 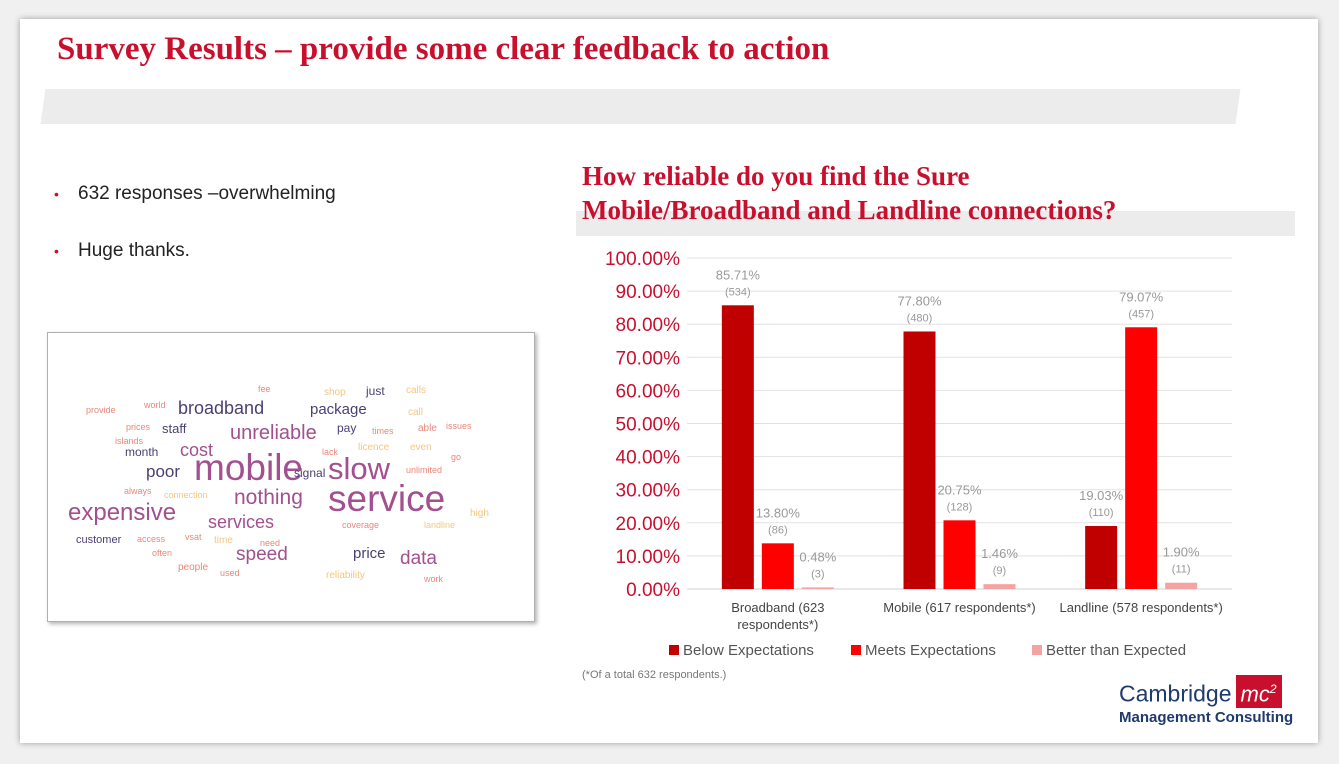 I want to click on word-cloud-word: fee, so click(x=264, y=389).